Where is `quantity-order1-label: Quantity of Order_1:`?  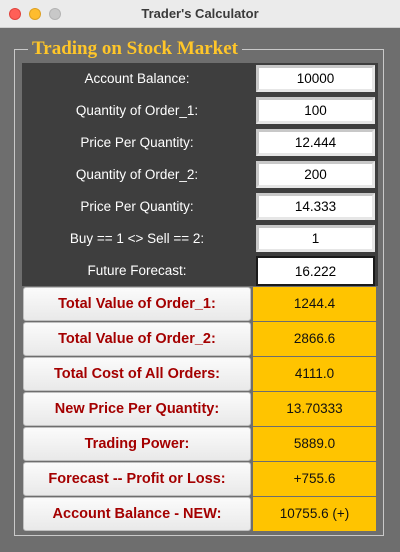
quantity-order1-label: Quantity of Order_1: is located at coordinates (137, 110).